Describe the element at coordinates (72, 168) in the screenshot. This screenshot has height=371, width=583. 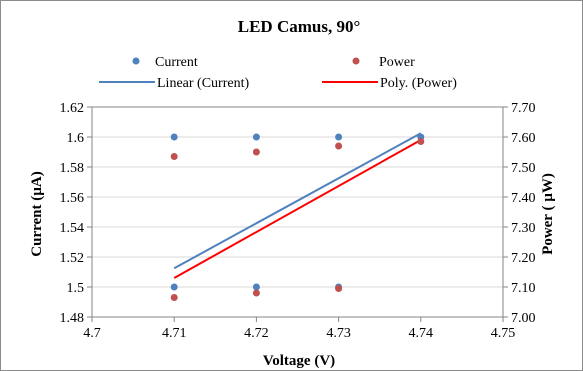
I see `y-left-tick-label: 1.58` at that location.